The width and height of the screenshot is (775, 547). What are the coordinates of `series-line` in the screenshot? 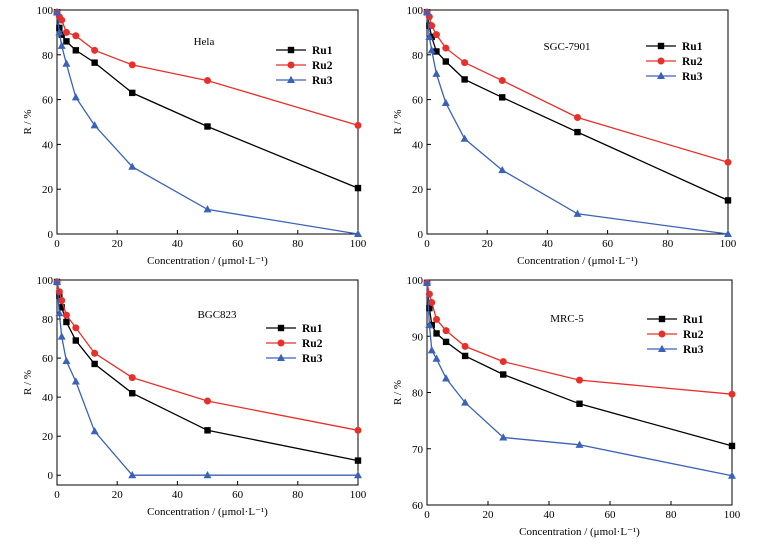 It's located at (577, 87).